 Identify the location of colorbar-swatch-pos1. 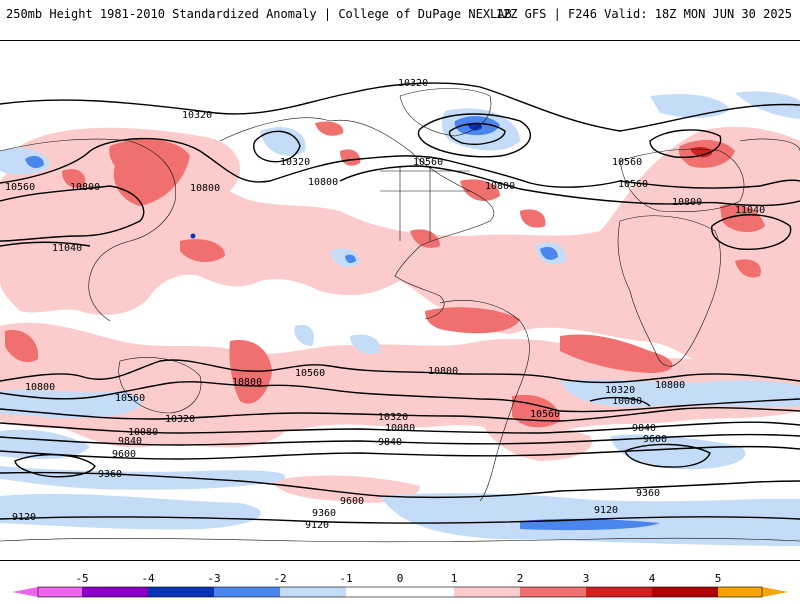
(487, 592).